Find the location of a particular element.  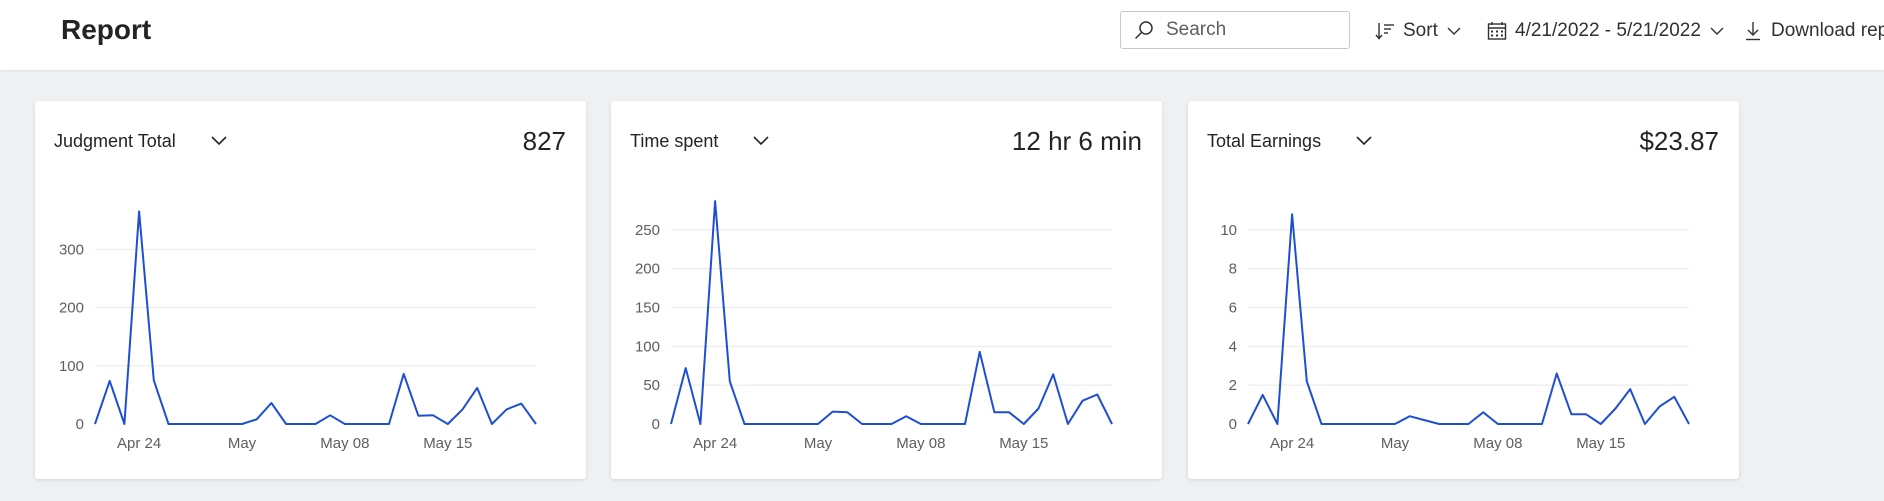

metric-value: 827 is located at coordinates (544, 140).